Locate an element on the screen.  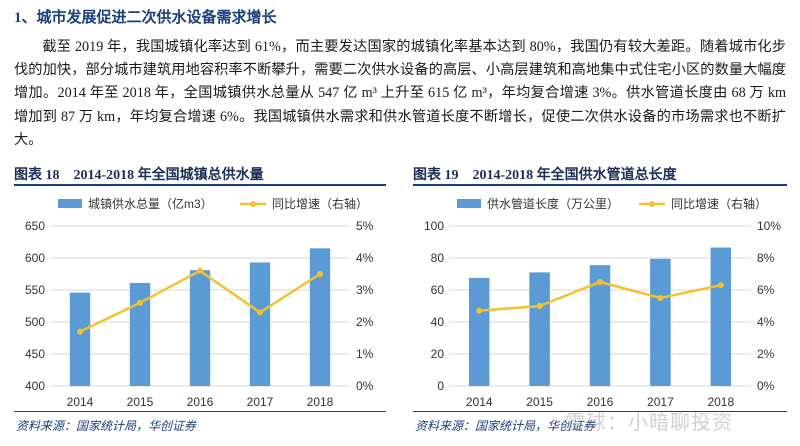
figure-19-number: 图表 19 is located at coordinates (436, 175).